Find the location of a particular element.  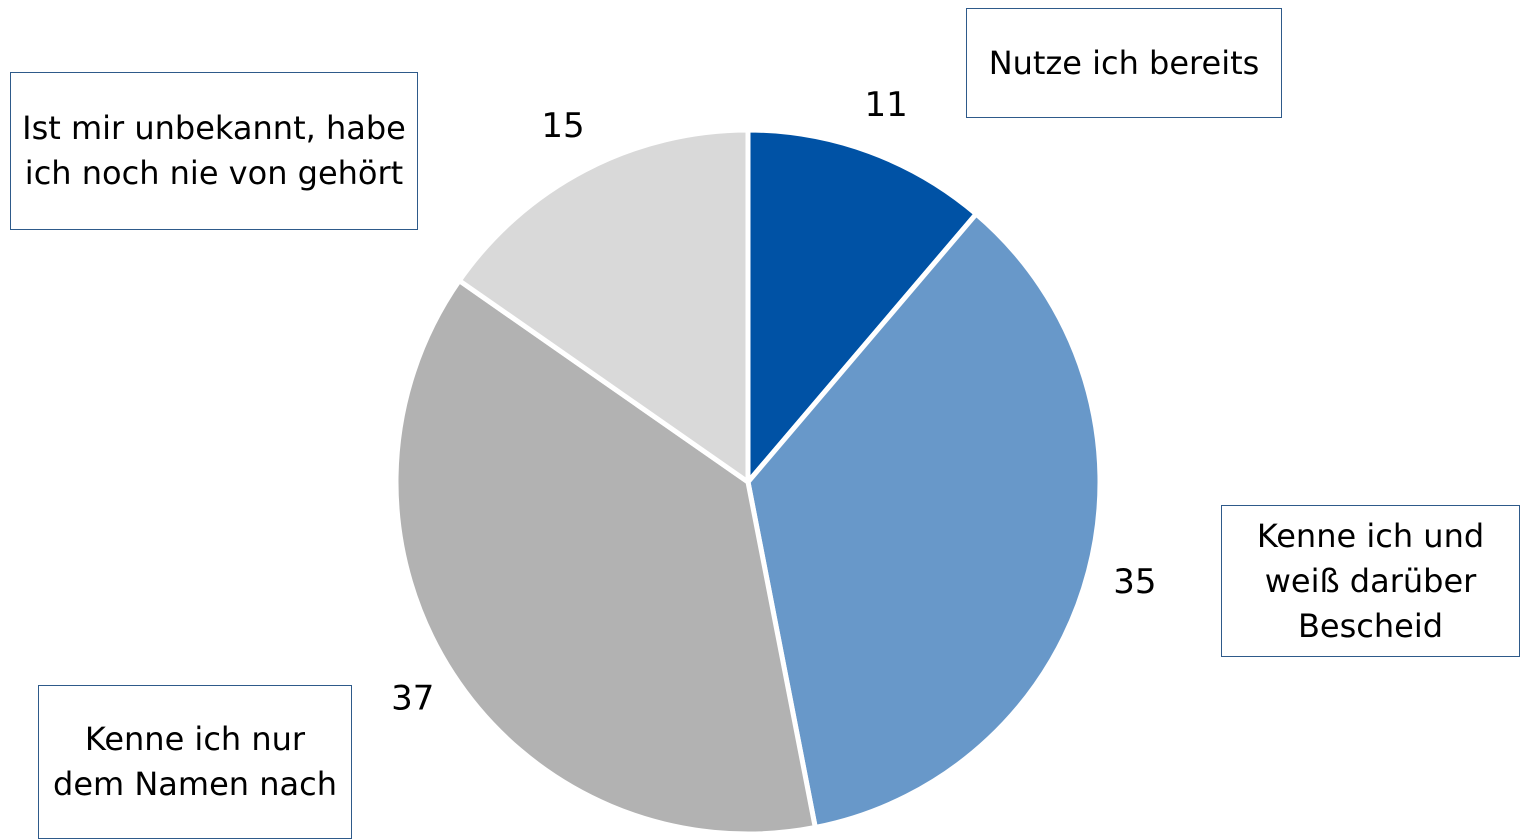

value-label: 35 is located at coordinates (1134, 582).